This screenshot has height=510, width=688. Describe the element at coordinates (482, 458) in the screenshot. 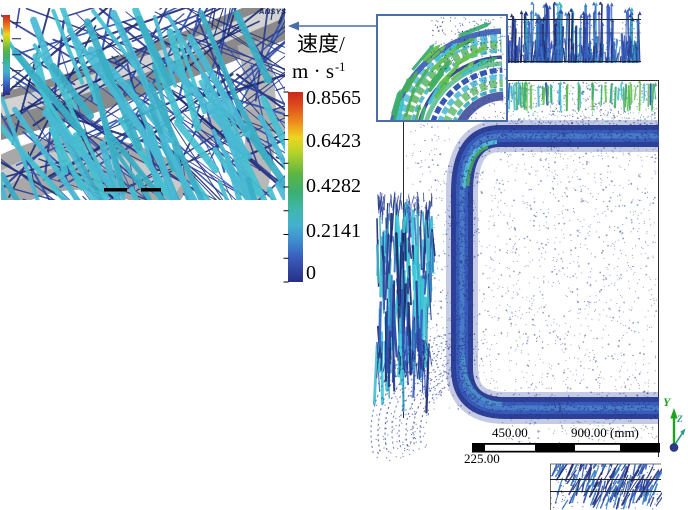

I see `ruler-label-225: 225.00` at that location.